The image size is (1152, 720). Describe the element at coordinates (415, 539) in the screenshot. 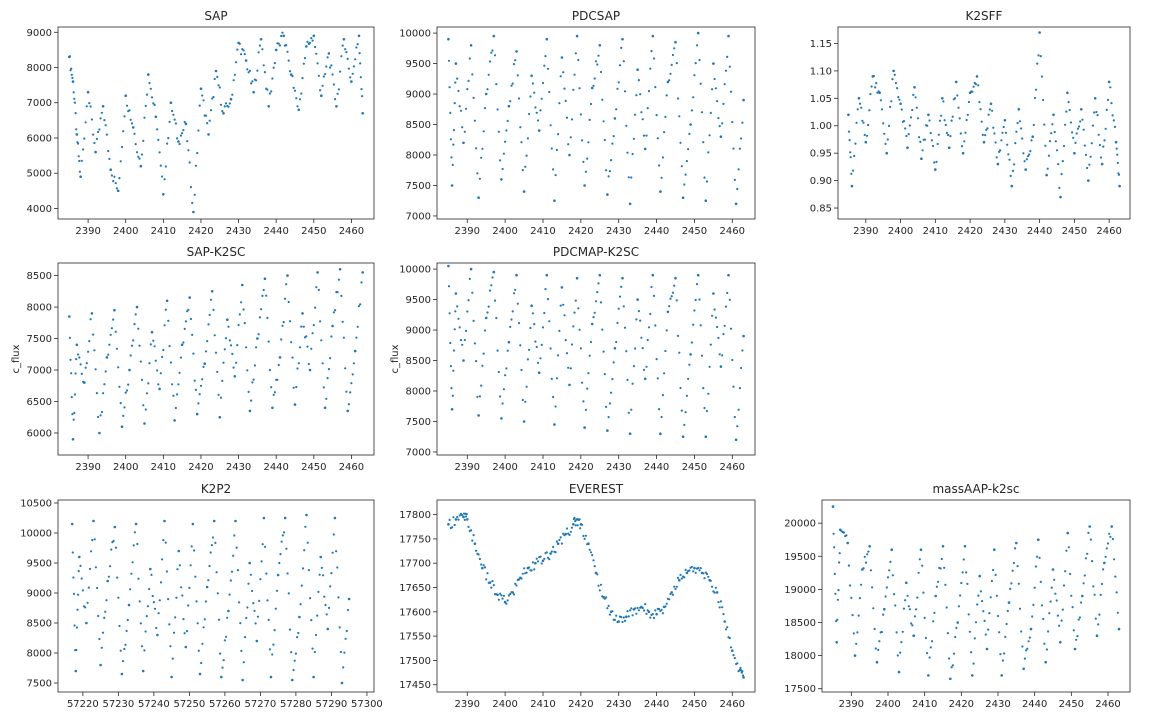

I see `y-tick-label: 17750` at that location.